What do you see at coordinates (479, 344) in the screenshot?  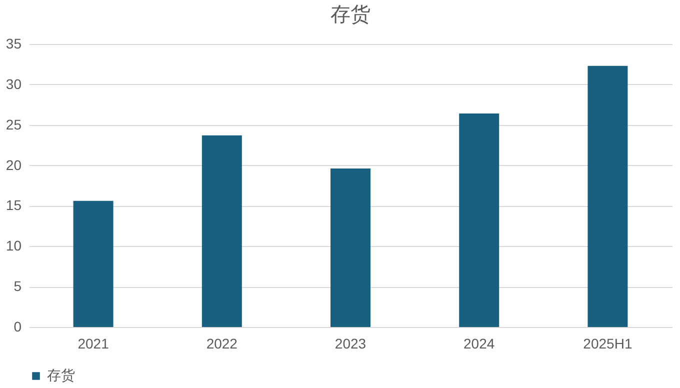 I see `x-tick-label: 2024` at bounding box center [479, 344].